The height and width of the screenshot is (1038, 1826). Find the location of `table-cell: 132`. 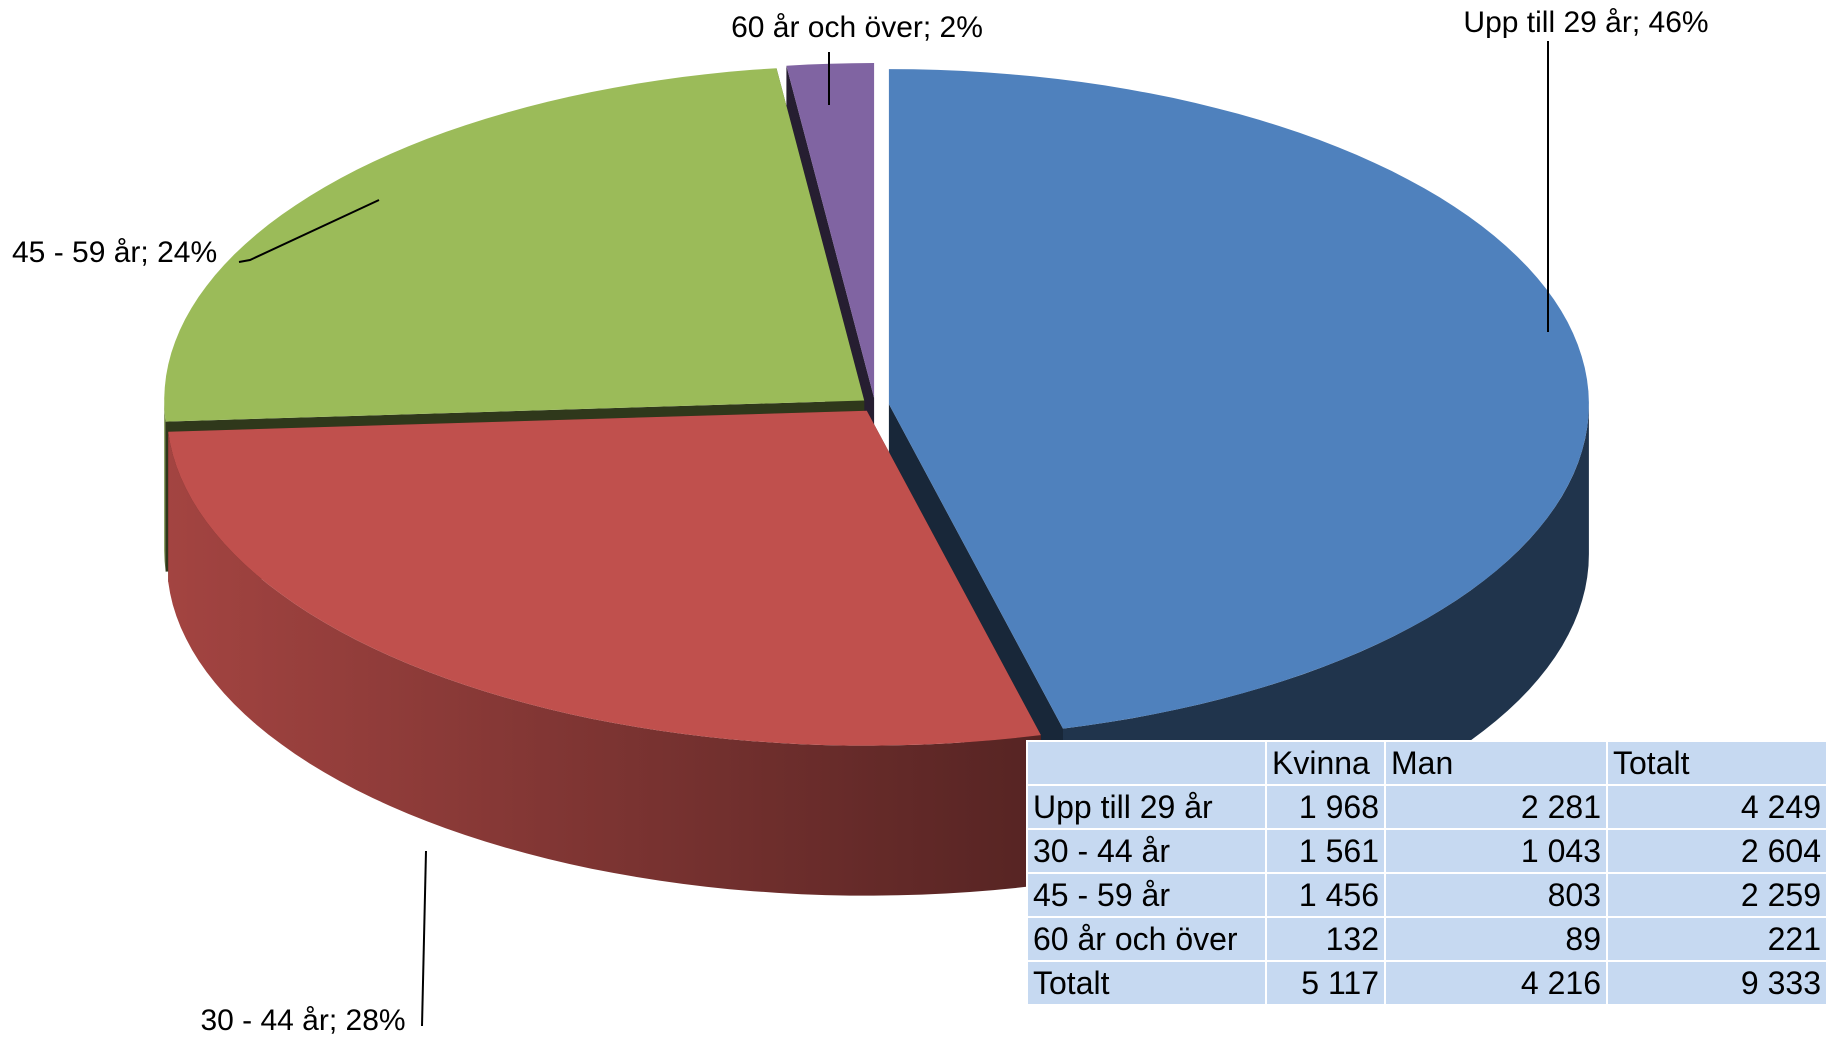

table-cell: 132 is located at coordinates (1325, 939).